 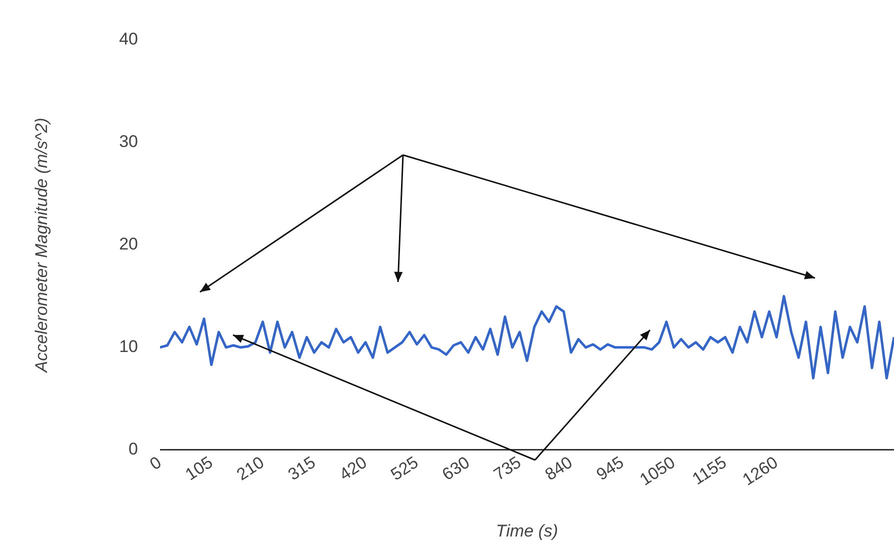 What do you see at coordinates (559, 468) in the screenshot?
I see `x-tick-label: 840` at bounding box center [559, 468].